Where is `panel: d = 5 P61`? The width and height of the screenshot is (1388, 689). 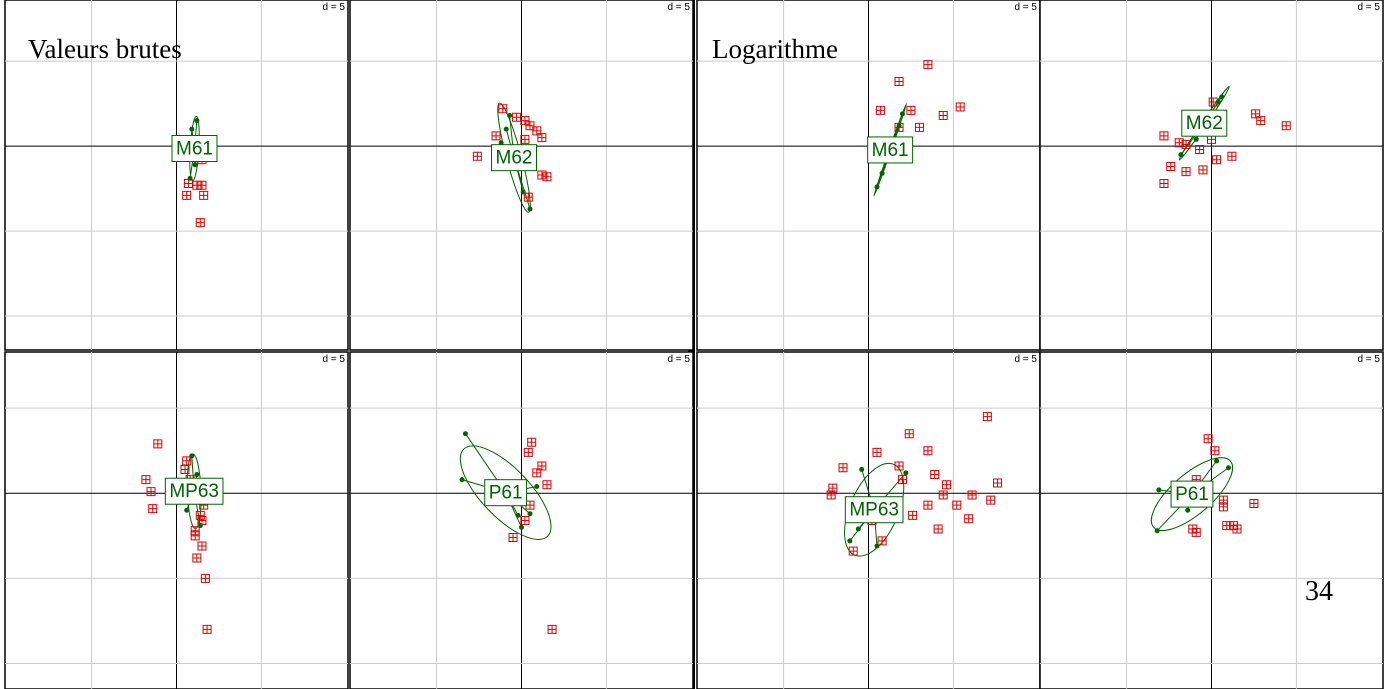
panel: d = 5 P61 is located at coordinates (1211, 520).